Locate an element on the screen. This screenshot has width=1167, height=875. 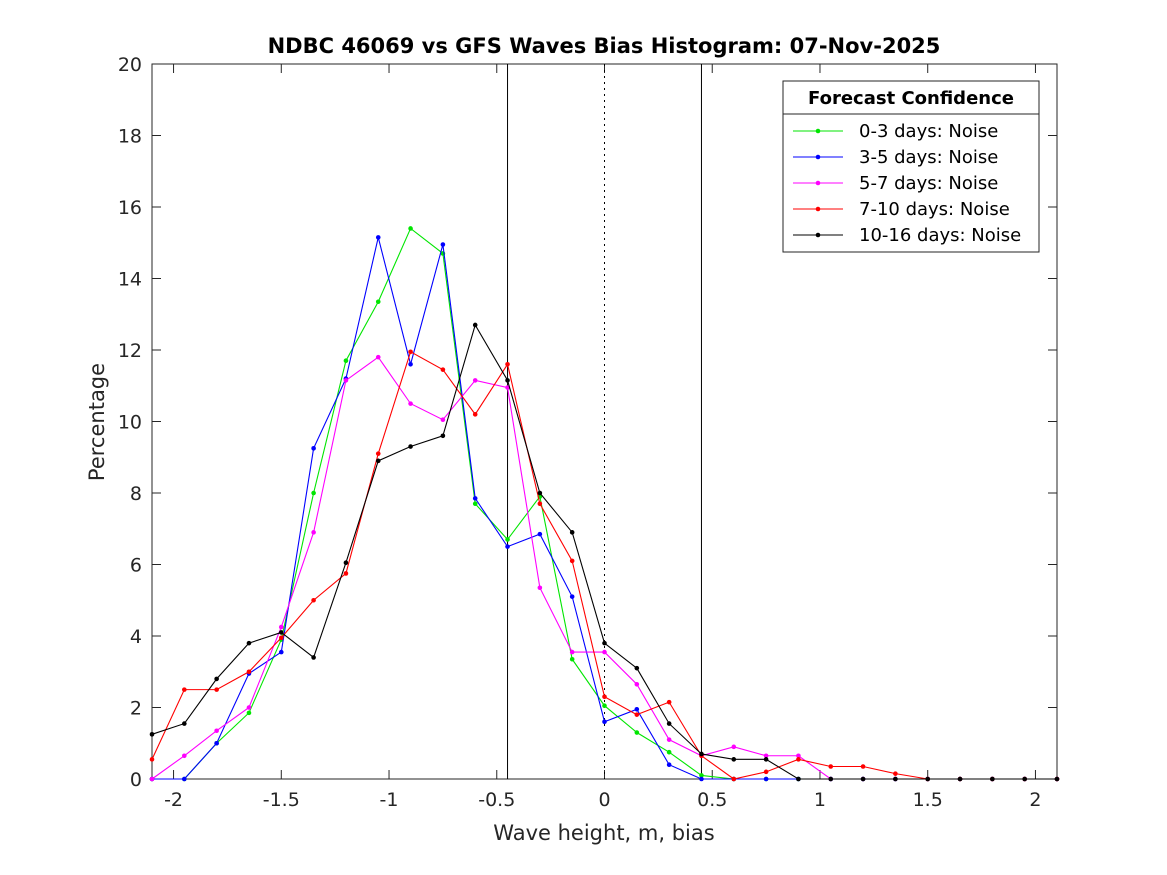
legend-item: 3-5 days: Noise is located at coordinates (895, 157).